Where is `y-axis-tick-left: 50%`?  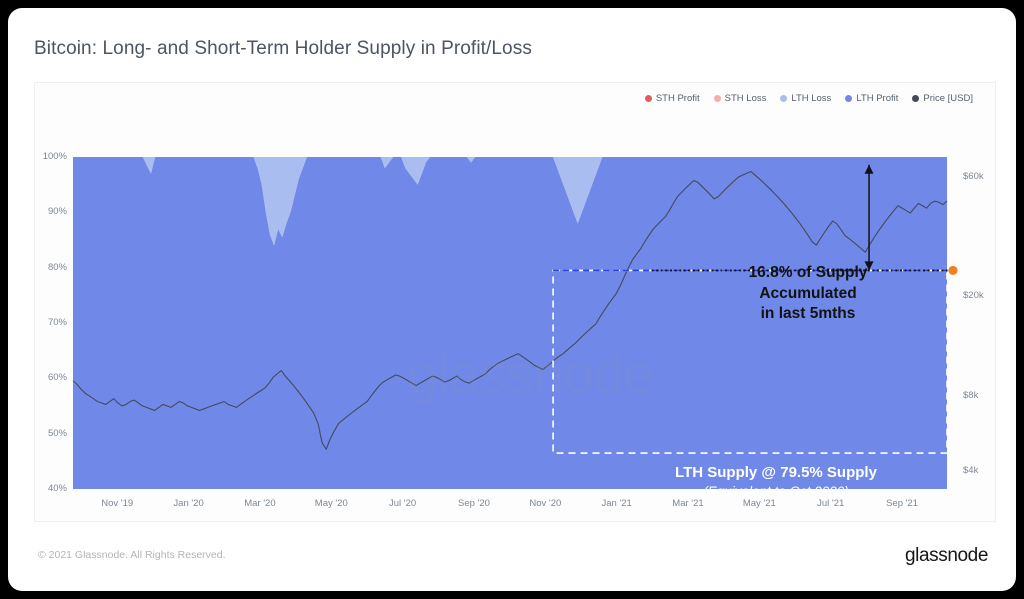
y-axis-tick-left: 50% is located at coordinates (57, 433).